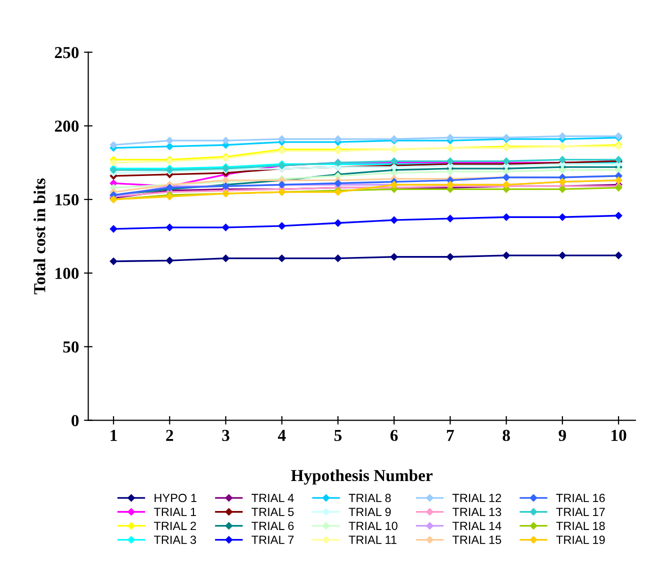 Image resolution: width=649 pixels, height=587 pixels. What do you see at coordinates (66, 126) in the screenshot?
I see `y-tick-label: 200` at bounding box center [66, 126].